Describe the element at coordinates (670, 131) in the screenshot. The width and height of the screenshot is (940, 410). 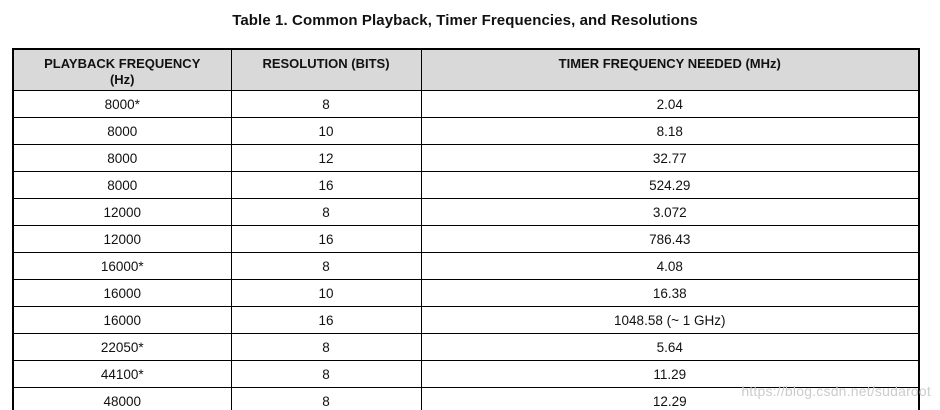
I see `cell-timer-frequency: 8.18` at that location.